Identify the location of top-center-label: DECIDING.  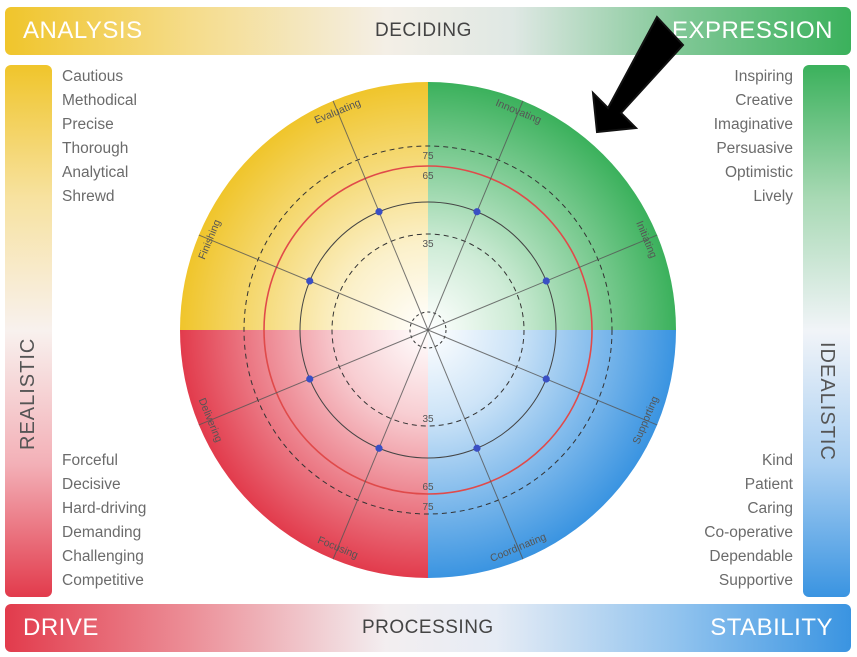
(423, 30).